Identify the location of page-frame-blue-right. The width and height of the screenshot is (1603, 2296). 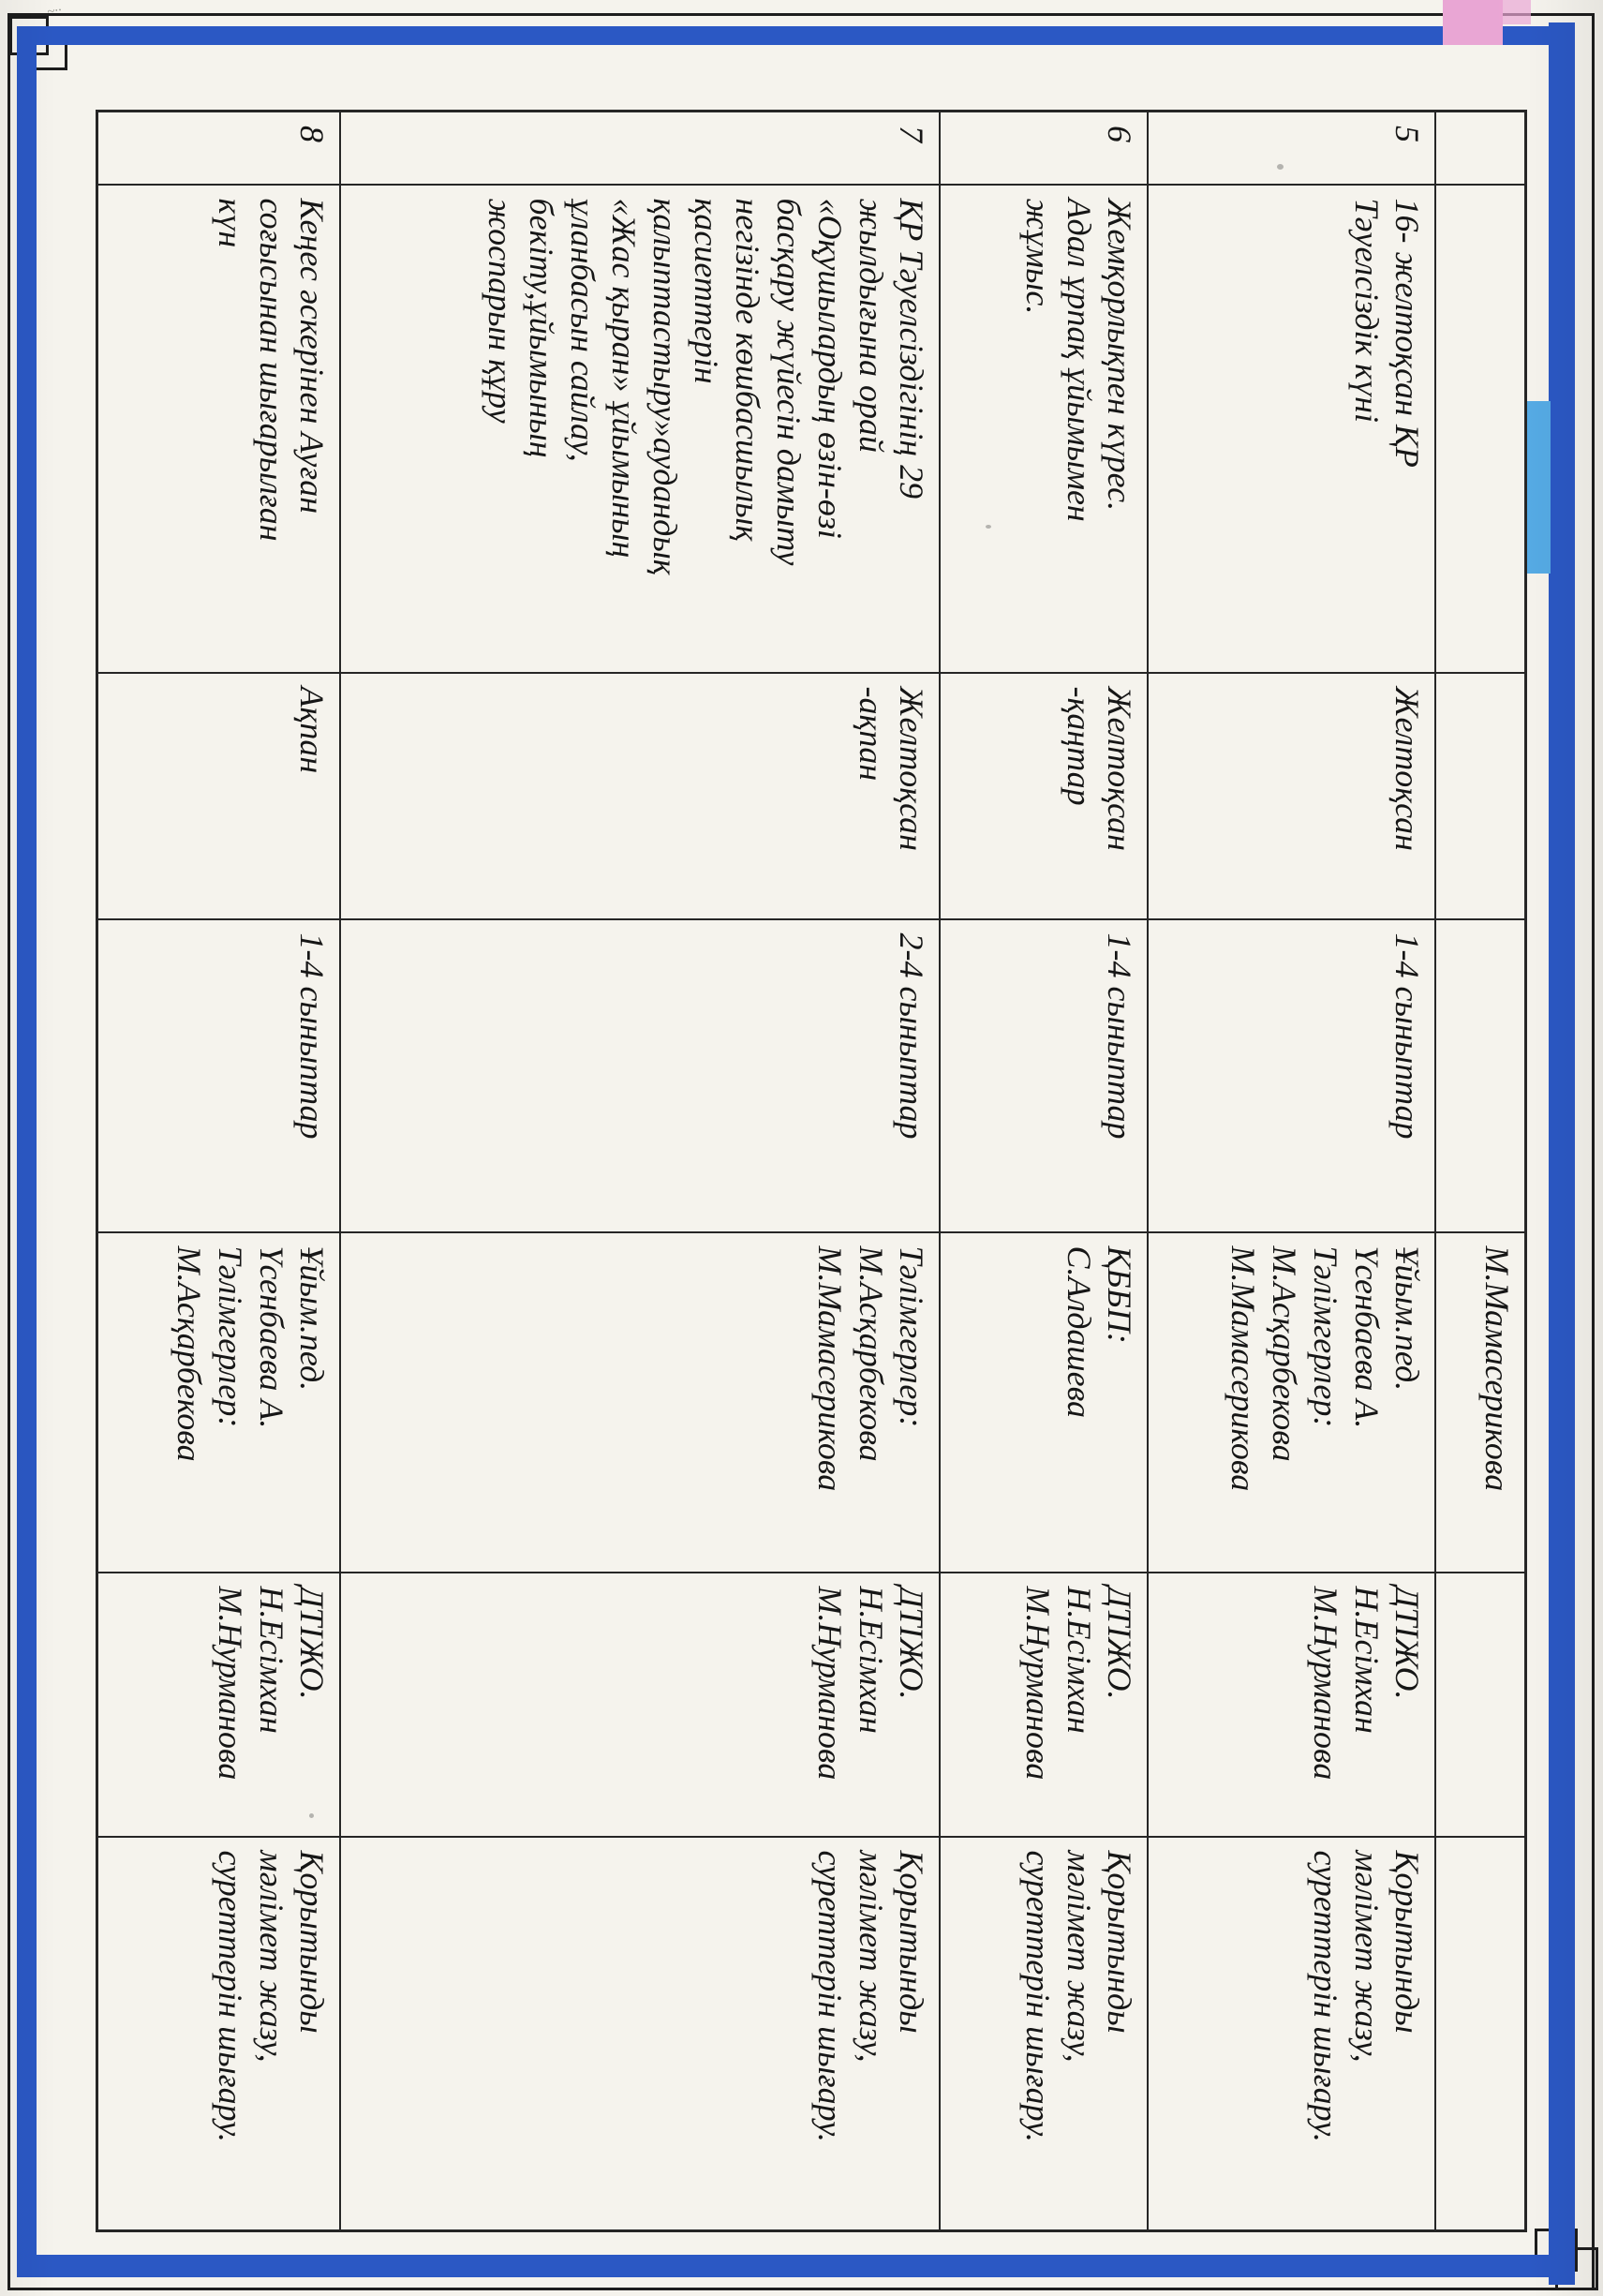
(1562, 1153).